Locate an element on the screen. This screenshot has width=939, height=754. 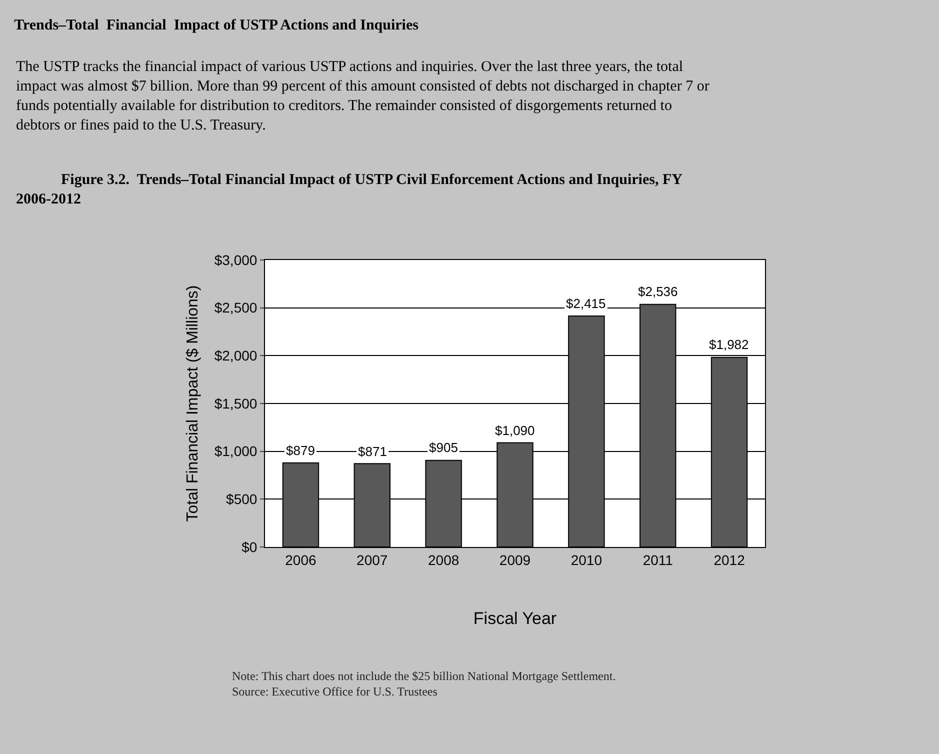
data-label: $1,090 is located at coordinates (515, 430).